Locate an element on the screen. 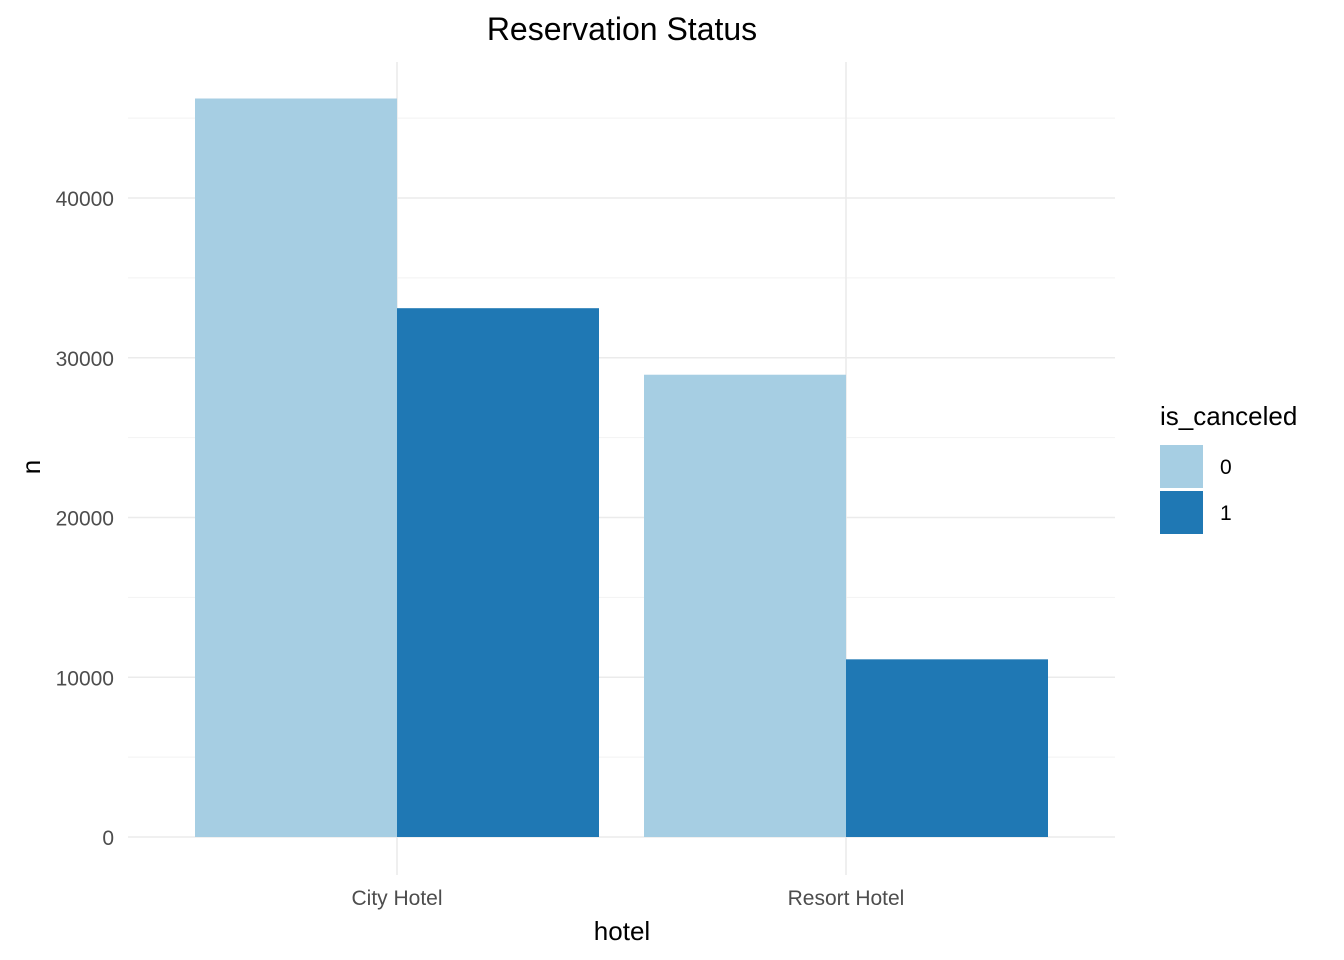 The width and height of the screenshot is (1344, 960). y-tick-label: 40000 is located at coordinates (85, 199).